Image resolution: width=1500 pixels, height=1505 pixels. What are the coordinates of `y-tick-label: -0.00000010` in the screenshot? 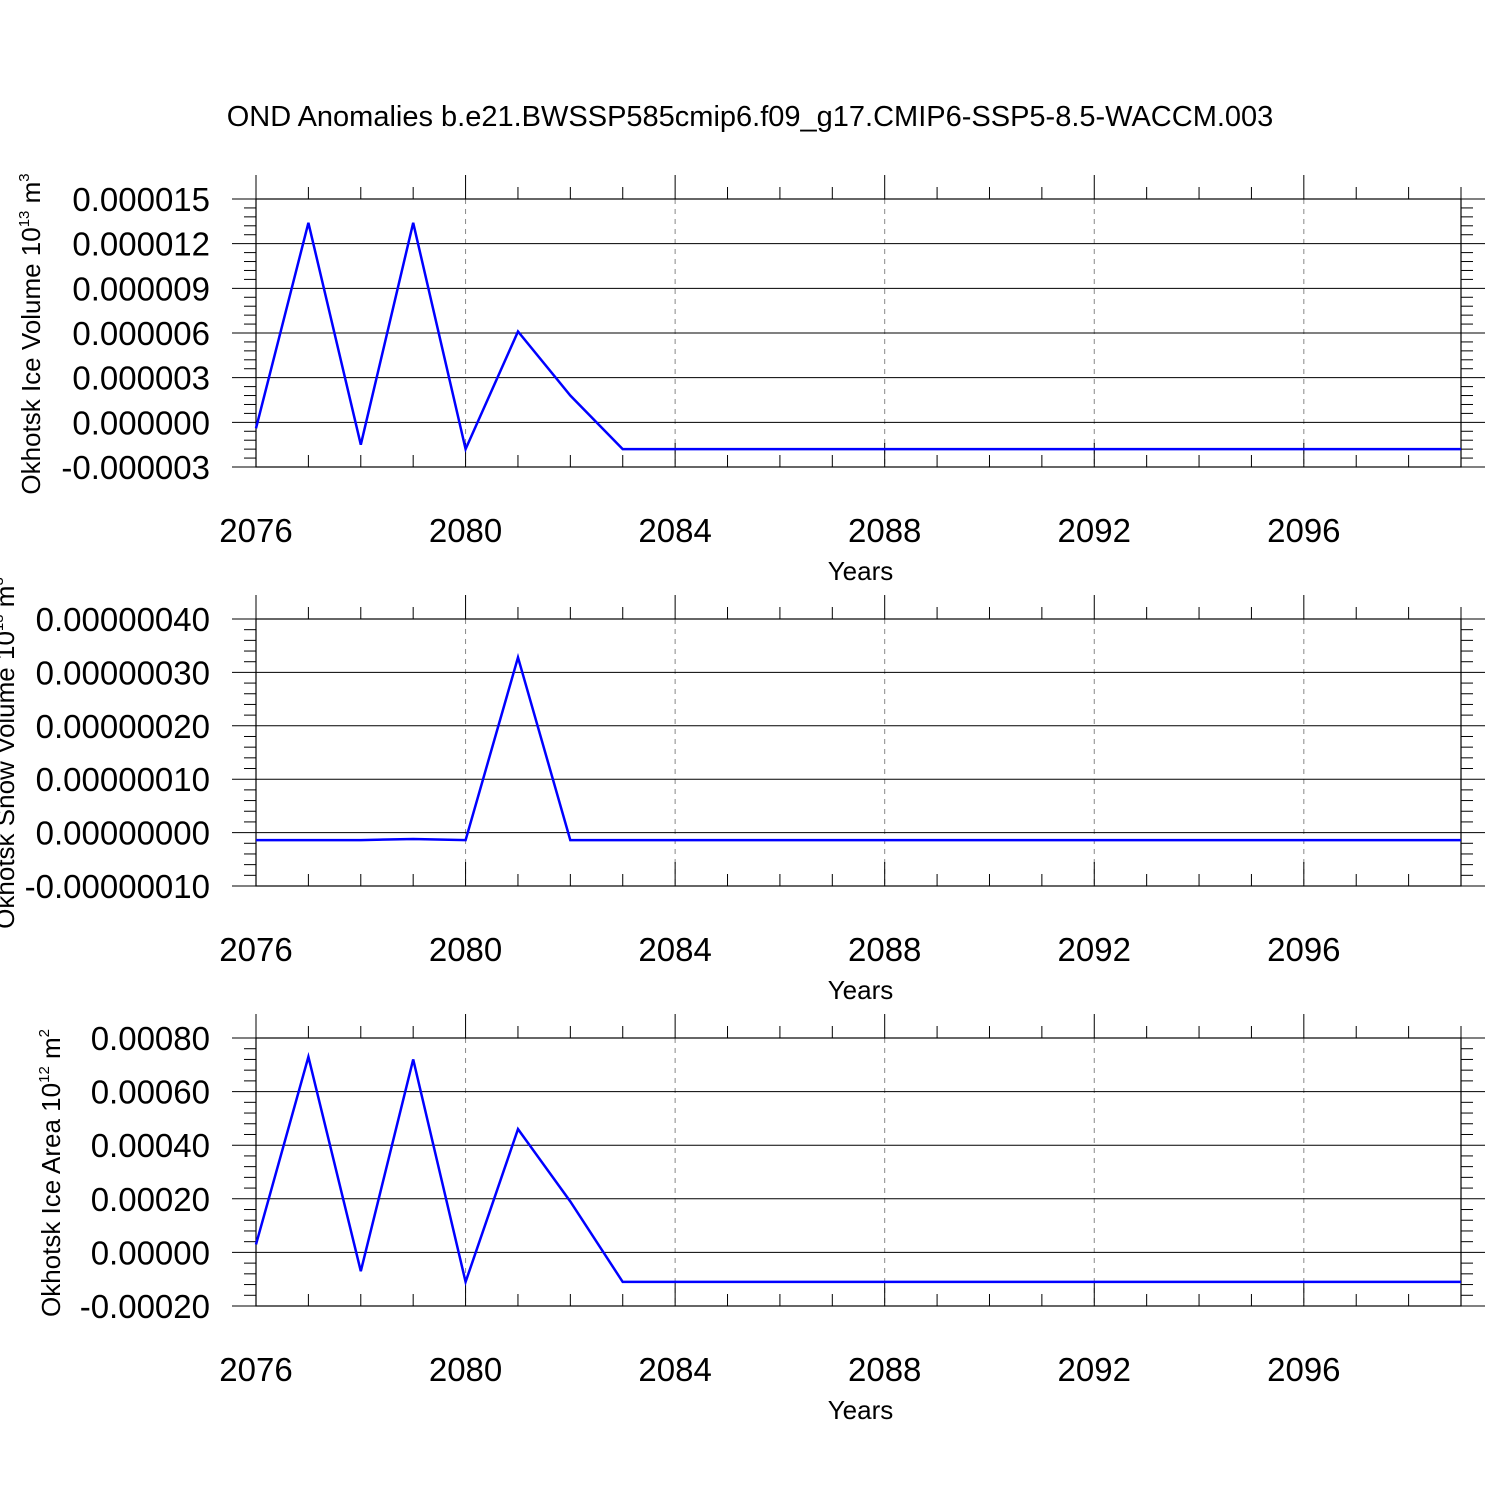 It's located at (117, 886).